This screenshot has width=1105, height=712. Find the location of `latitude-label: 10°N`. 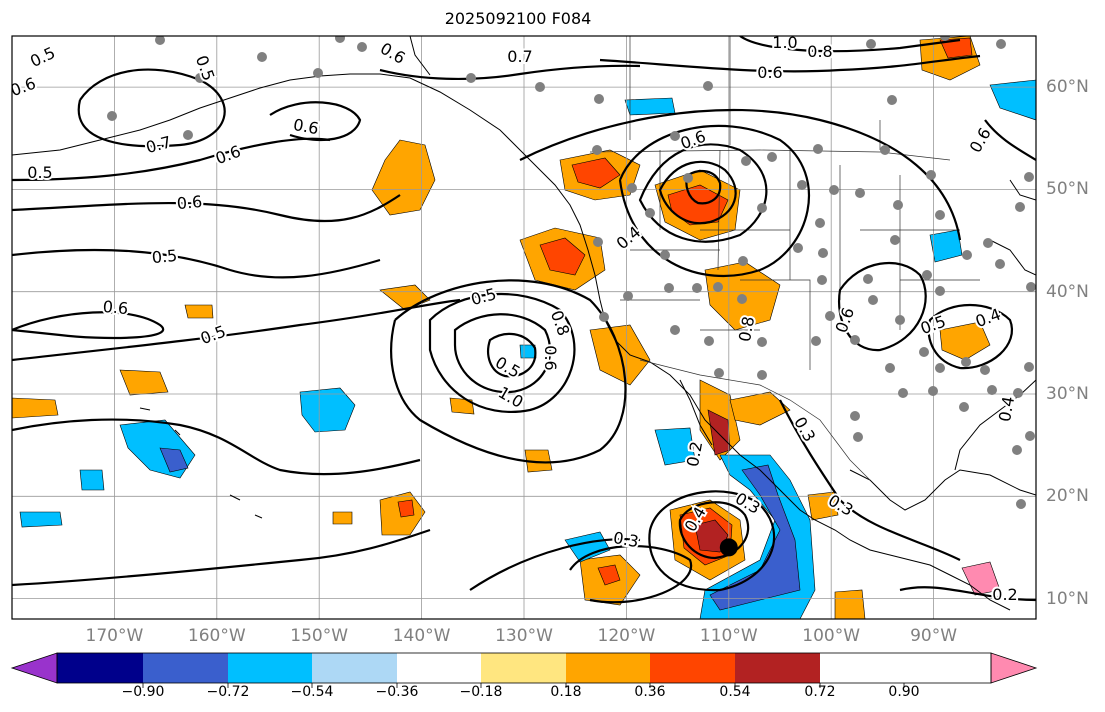

latitude-label: 10°N is located at coordinates (1067, 598).